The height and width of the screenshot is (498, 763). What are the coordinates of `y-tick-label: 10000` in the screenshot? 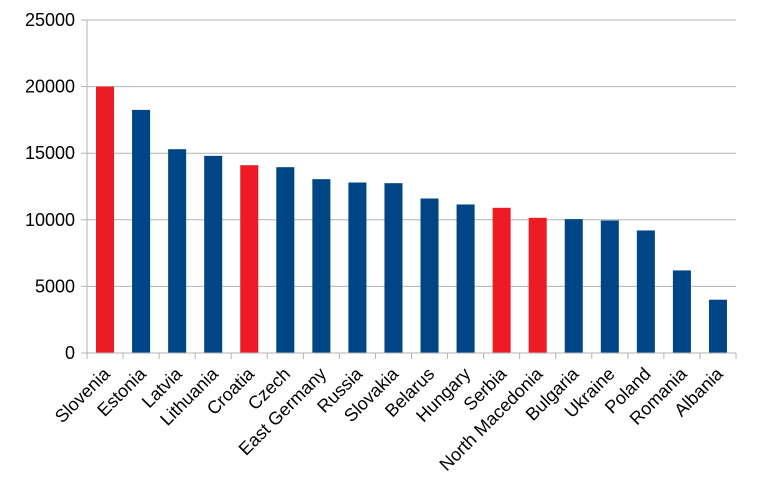 It's located at (50, 220).